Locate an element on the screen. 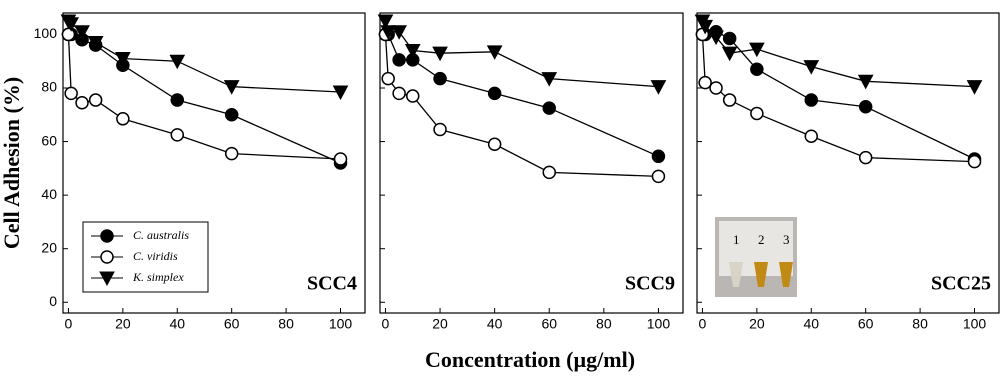  x-axis-label: Concentration (µg/ml) is located at coordinates (530, 359).